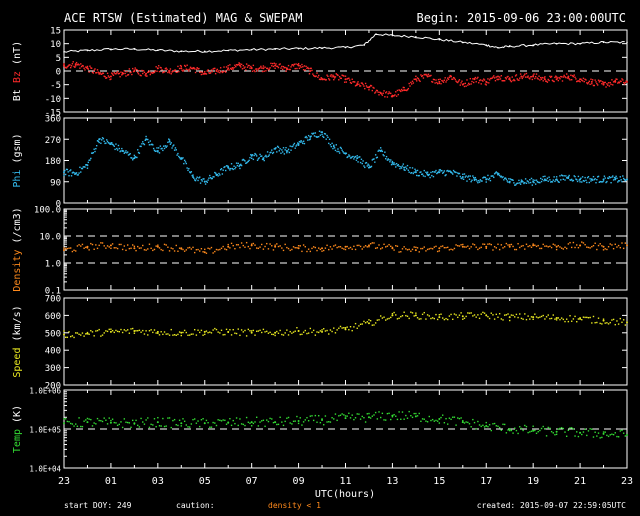 The width and height of the screenshot is (640, 516). What do you see at coordinates (228, 331) in the screenshot?
I see `data-point-speed` at bounding box center [228, 331].